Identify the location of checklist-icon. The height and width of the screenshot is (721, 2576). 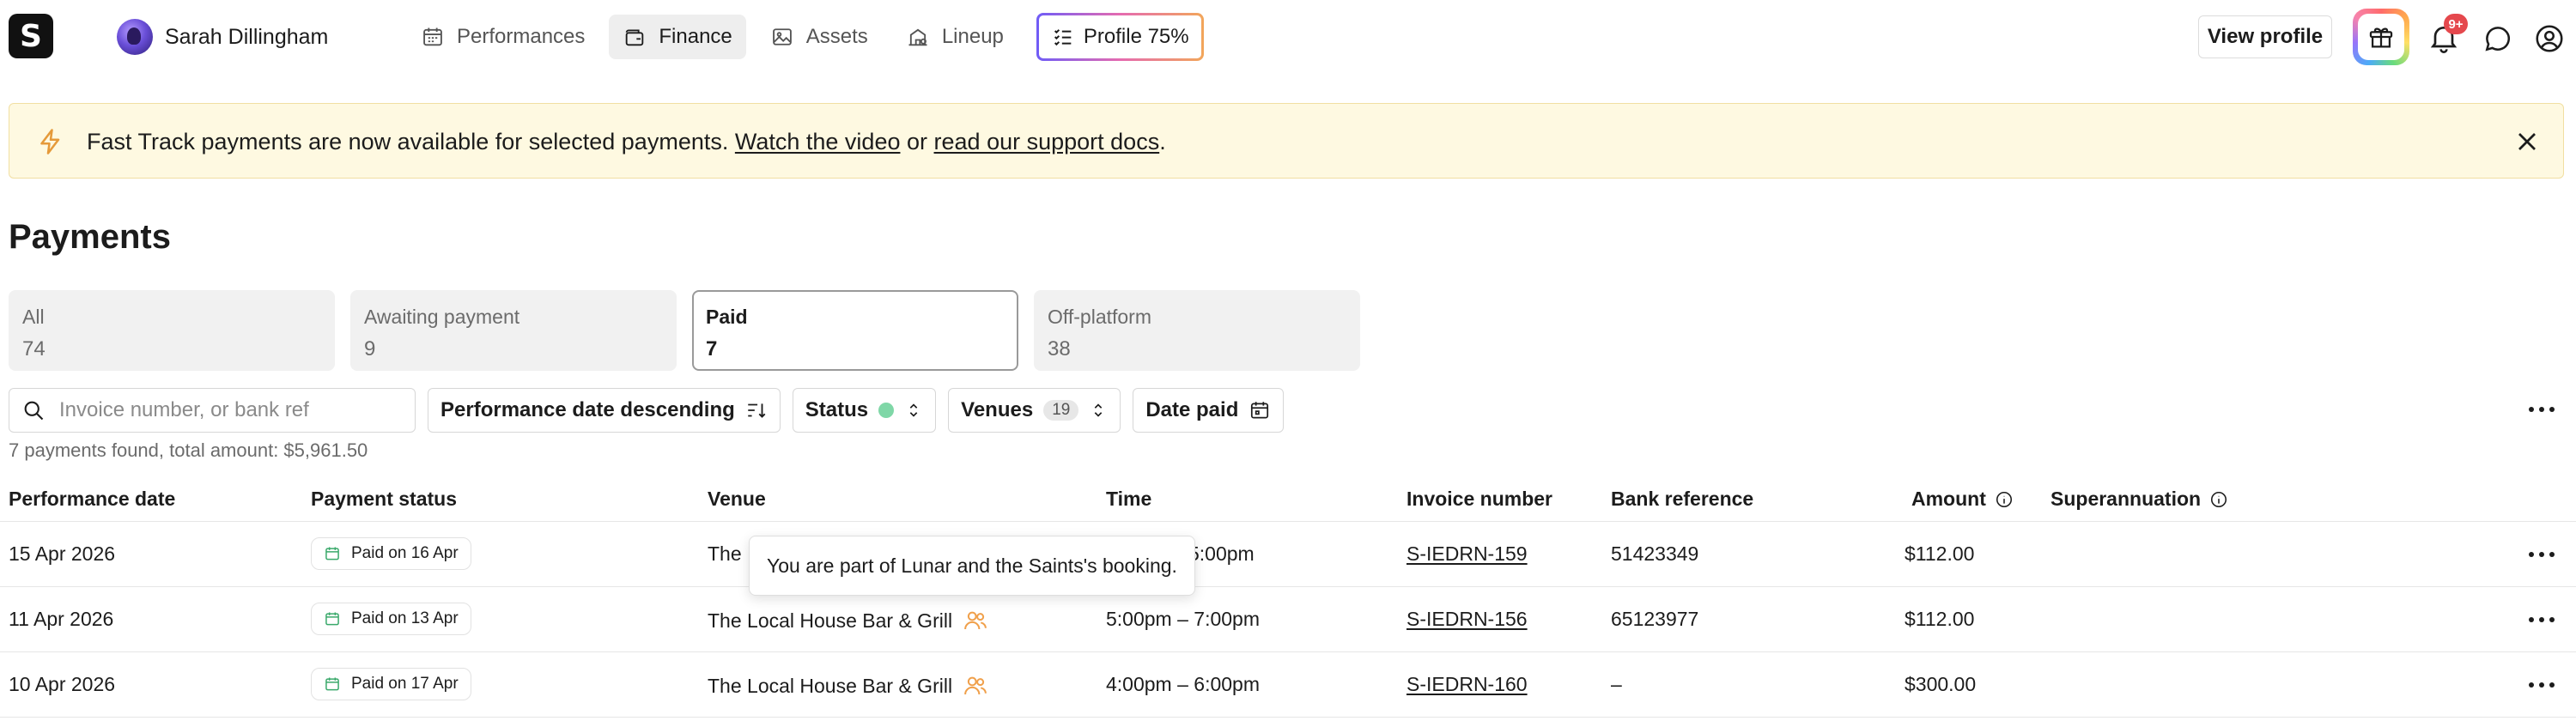
(1063, 37).